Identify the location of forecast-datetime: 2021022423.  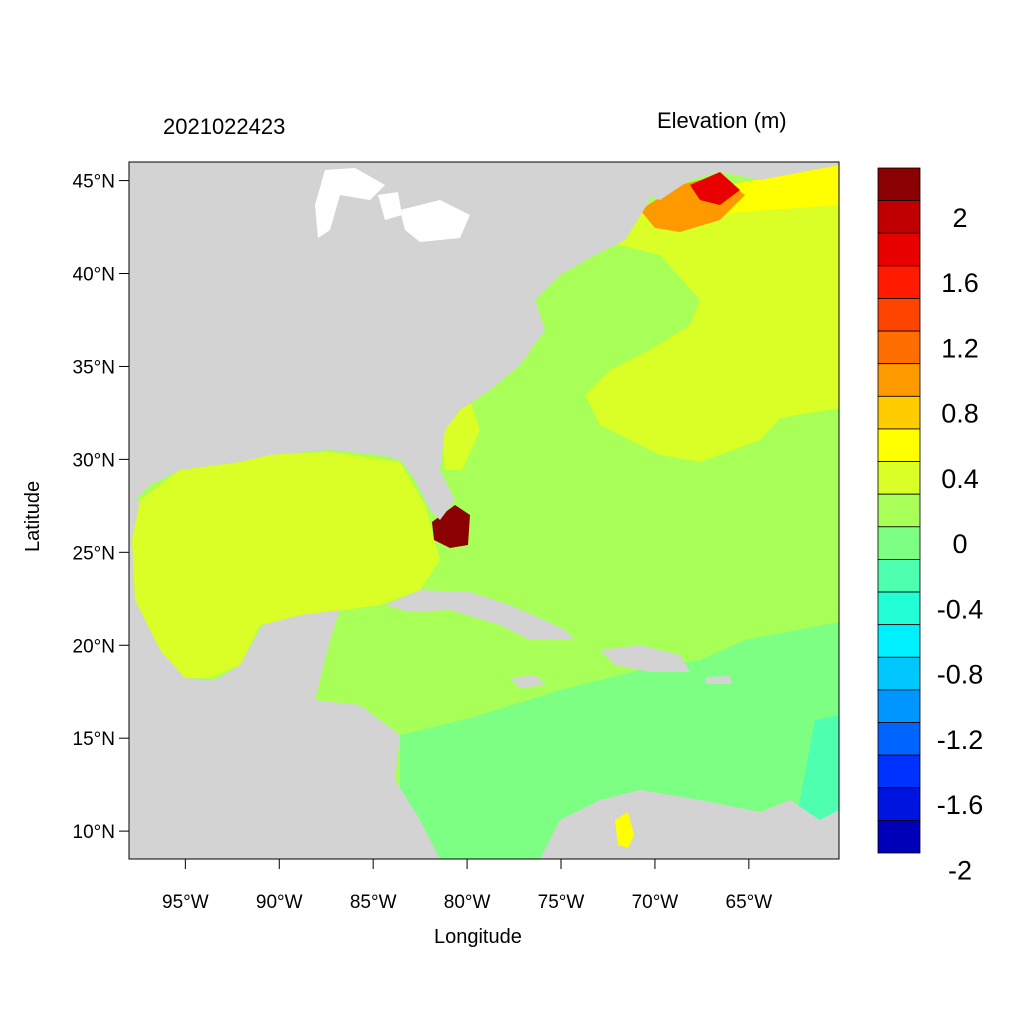
(224, 126).